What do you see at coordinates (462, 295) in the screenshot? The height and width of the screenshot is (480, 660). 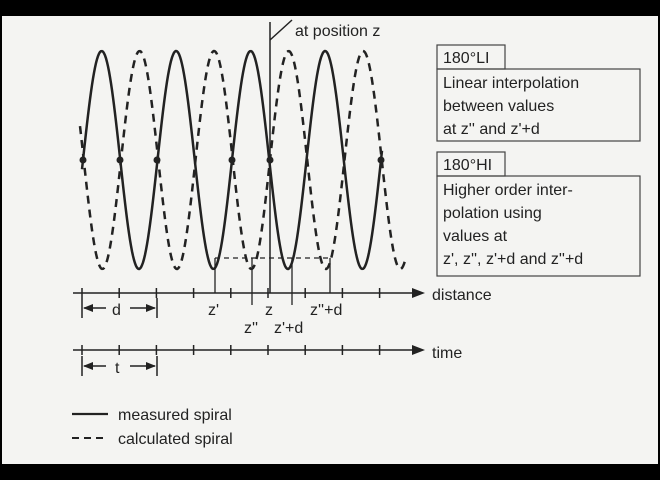 I see `distance-label: distance` at bounding box center [462, 295].